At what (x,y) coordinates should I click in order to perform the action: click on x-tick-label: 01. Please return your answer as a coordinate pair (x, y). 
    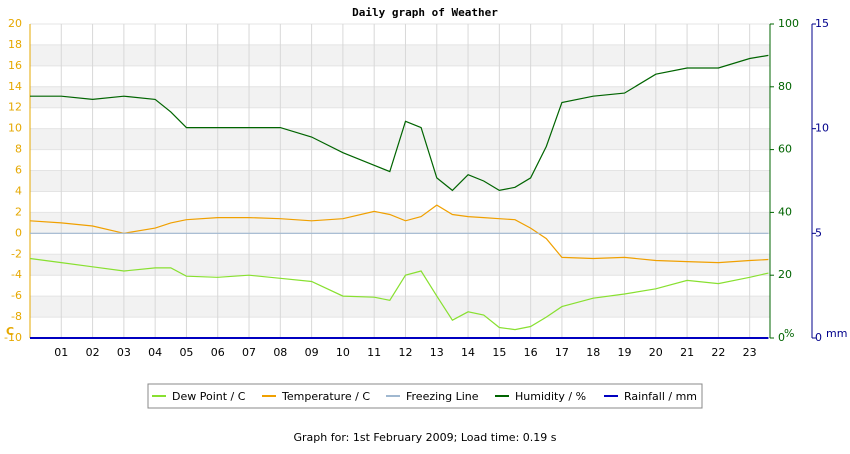
    Looking at the image, I should click on (61, 352).